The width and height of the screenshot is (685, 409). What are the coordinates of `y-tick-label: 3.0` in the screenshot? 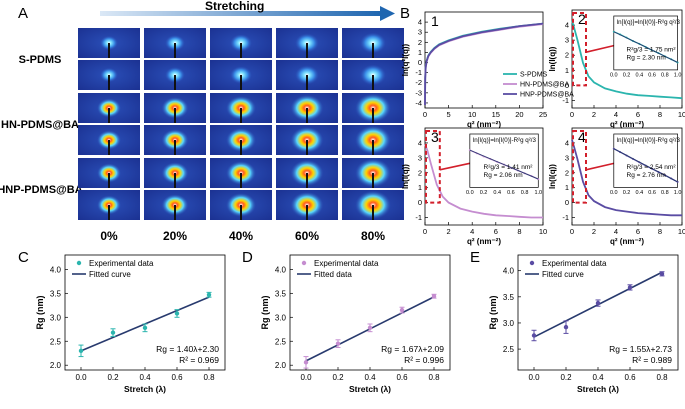 It's located at (56, 317).